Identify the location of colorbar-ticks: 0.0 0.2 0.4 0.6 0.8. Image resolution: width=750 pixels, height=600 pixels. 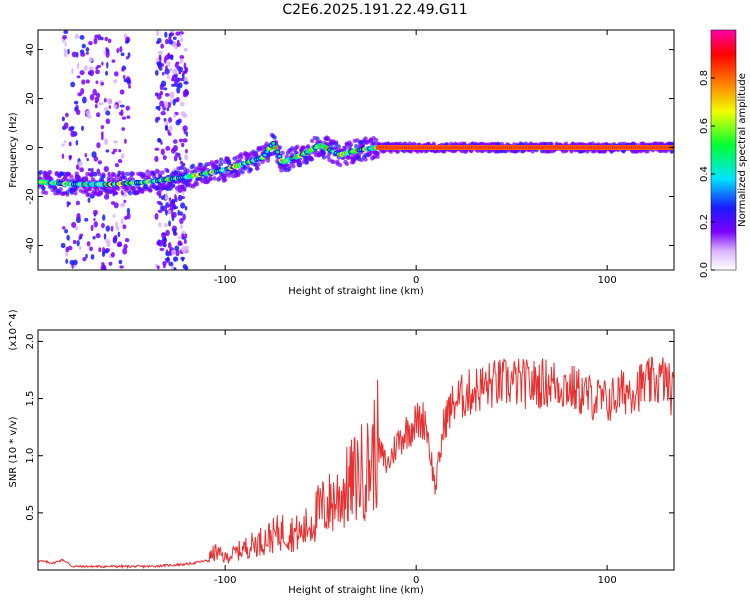
(707, 174).